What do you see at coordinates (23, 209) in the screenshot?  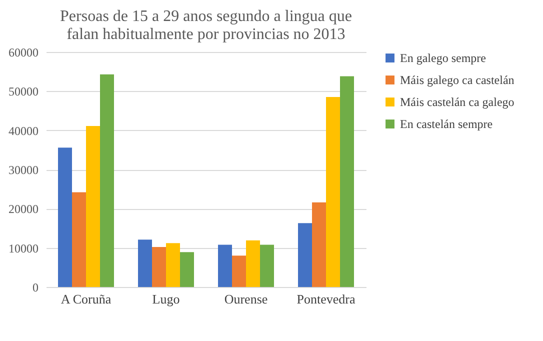 I see `y-tick-label: 20000` at bounding box center [23, 209].